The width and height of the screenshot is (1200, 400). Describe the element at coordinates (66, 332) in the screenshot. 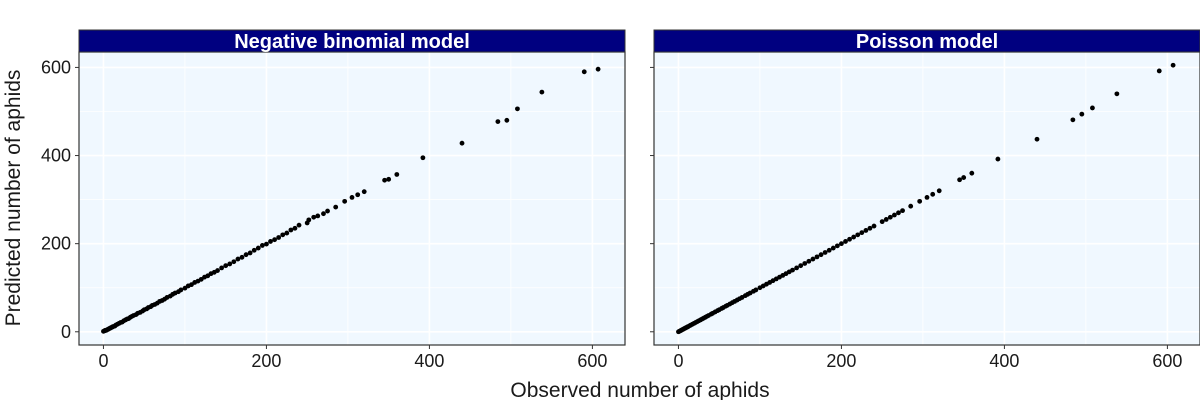

I see `y-tick-label: 0` at that location.